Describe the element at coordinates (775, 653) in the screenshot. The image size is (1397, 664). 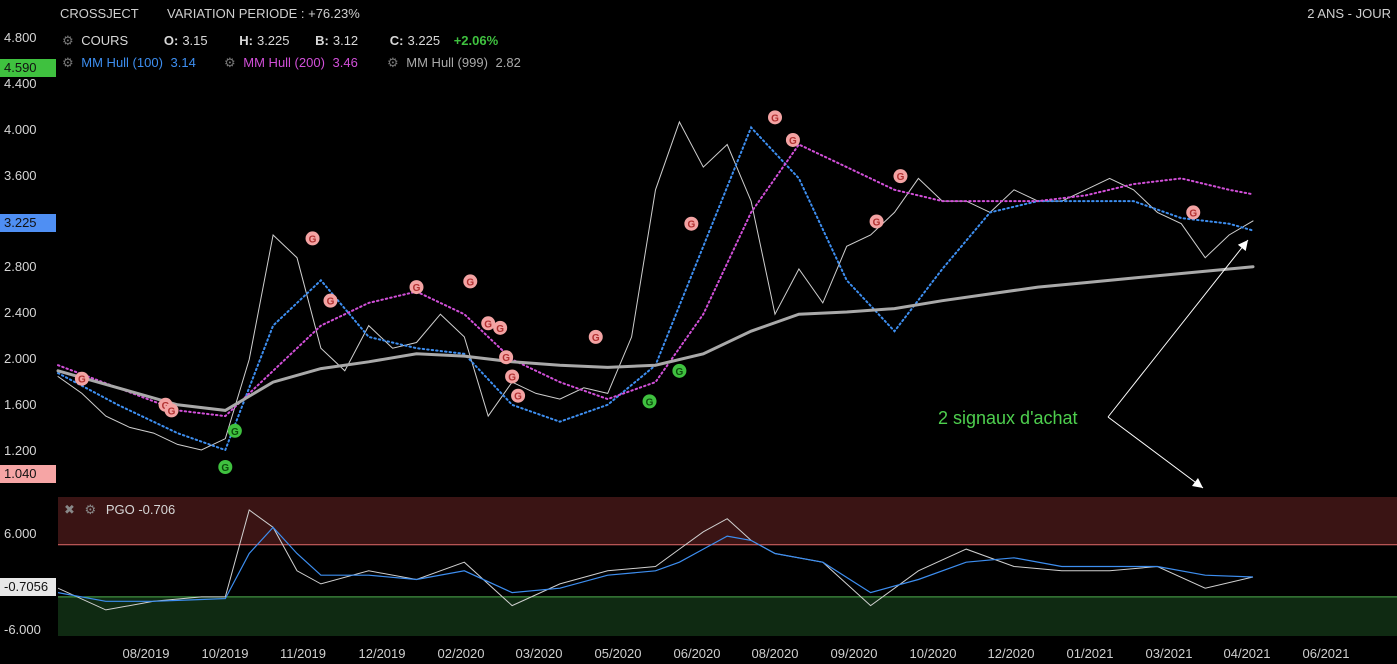
I see `x-tick: 08/2020` at that location.